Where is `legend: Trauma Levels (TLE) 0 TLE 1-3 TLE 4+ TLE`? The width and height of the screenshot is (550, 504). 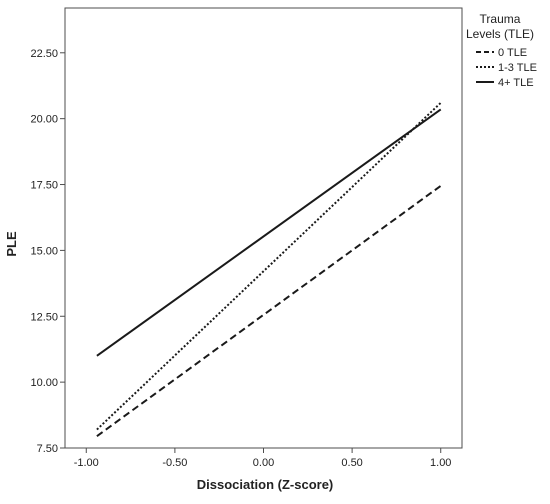
legend: Trauma Levels (TLE) 0 TLE 1-3 TLE 4+ TLE is located at coordinates (501, 50).